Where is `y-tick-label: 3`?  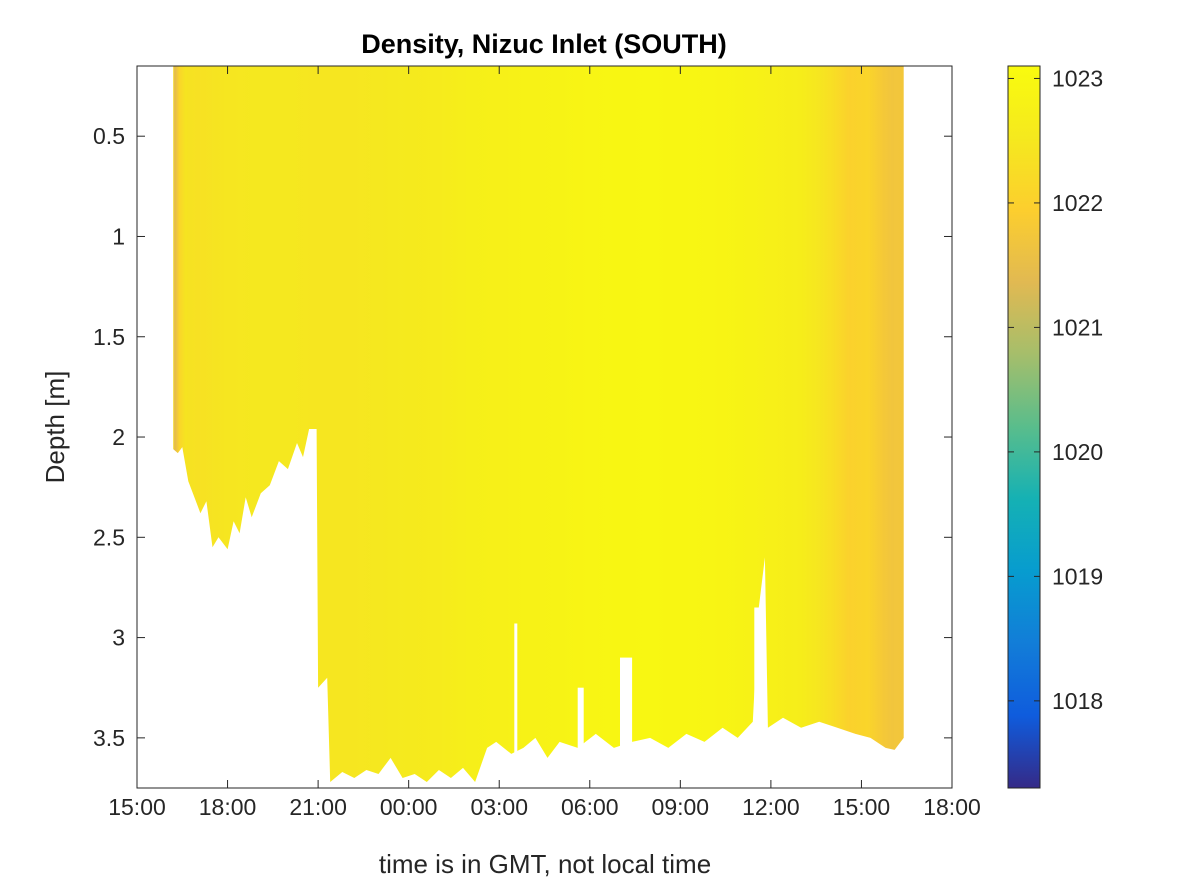
y-tick-label: 3 is located at coordinates (118, 638).